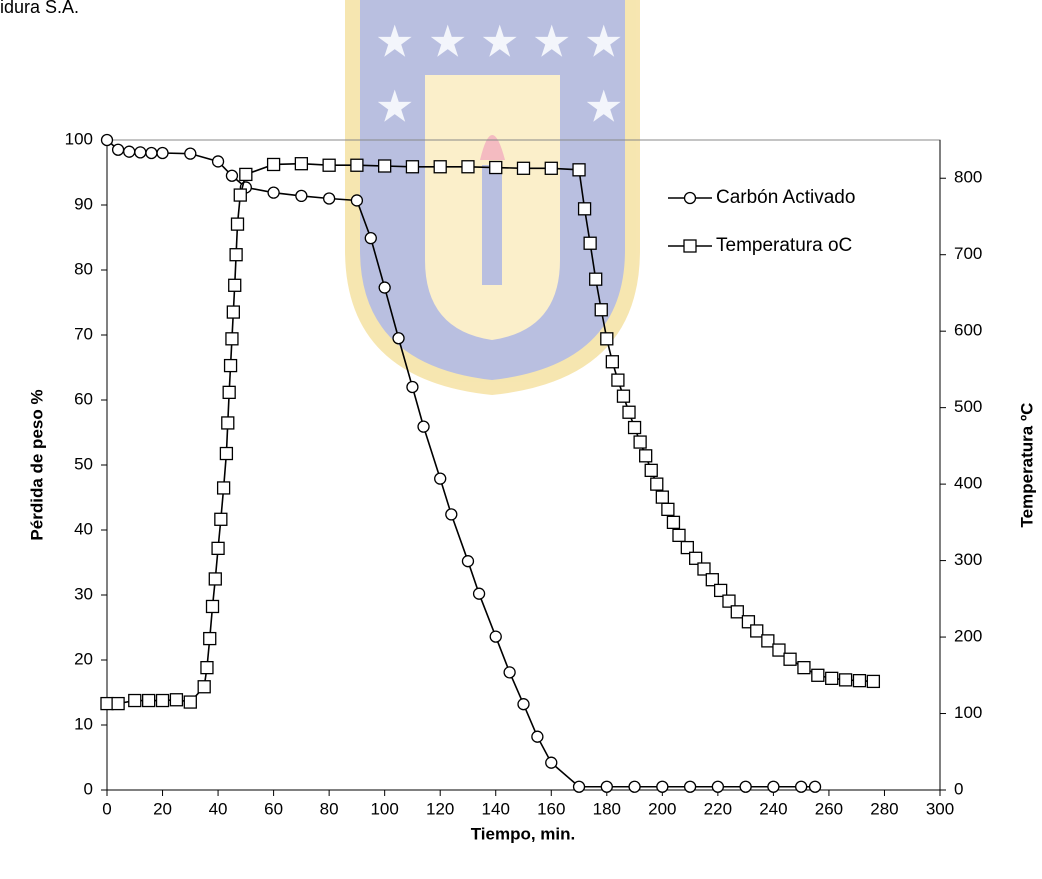 This screenshot has height=879, width=1042. What do you see at coordinates (958, 788) in the screenshot?
I see `y2-tick-label: 0` at bounding box center [958, 788].